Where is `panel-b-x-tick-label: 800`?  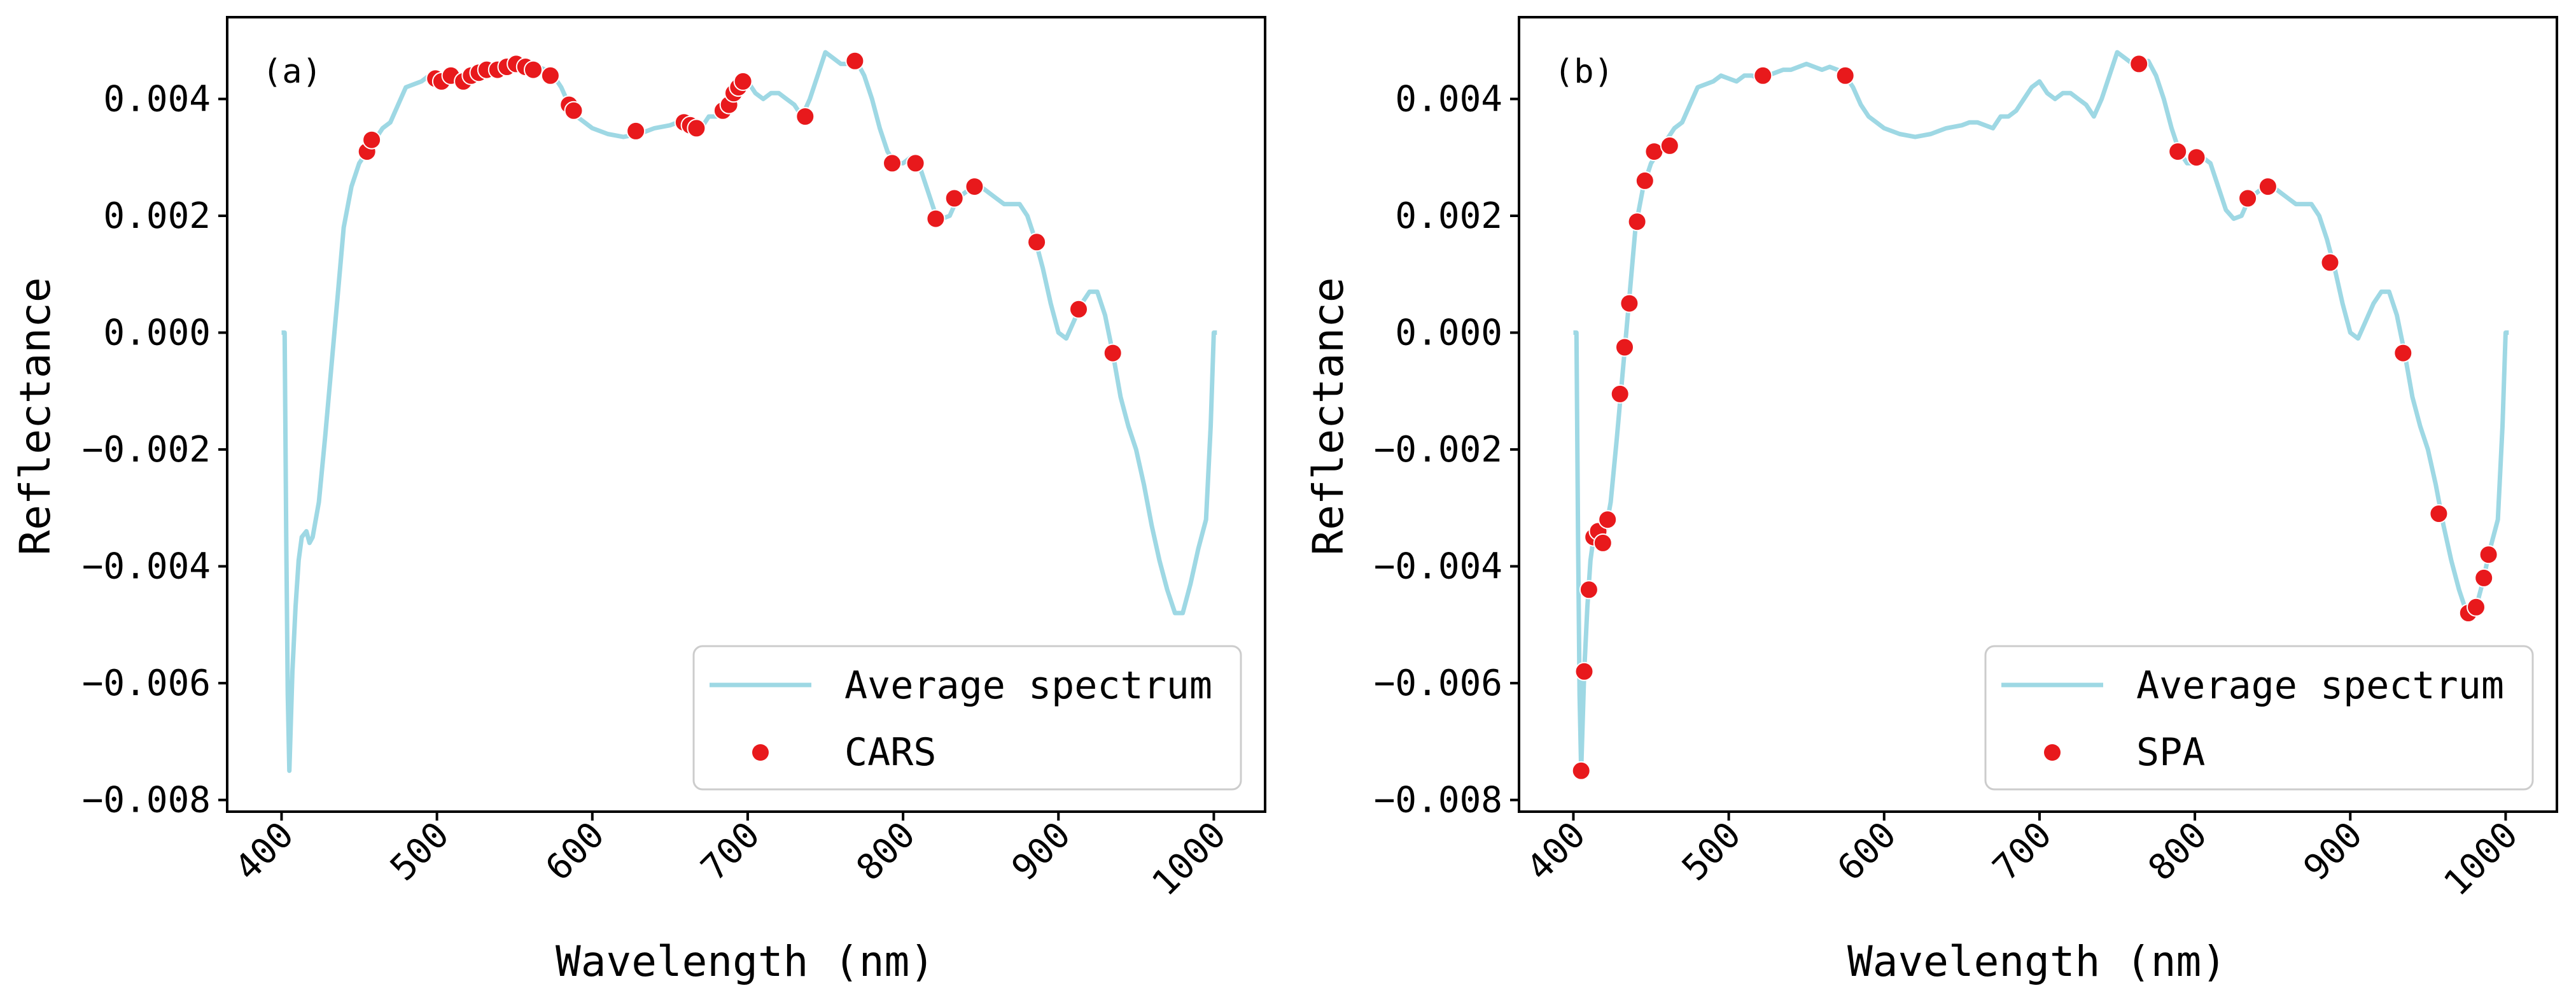
panel-b-x-tick-label: 800 is located at coordinates (2178, 851).